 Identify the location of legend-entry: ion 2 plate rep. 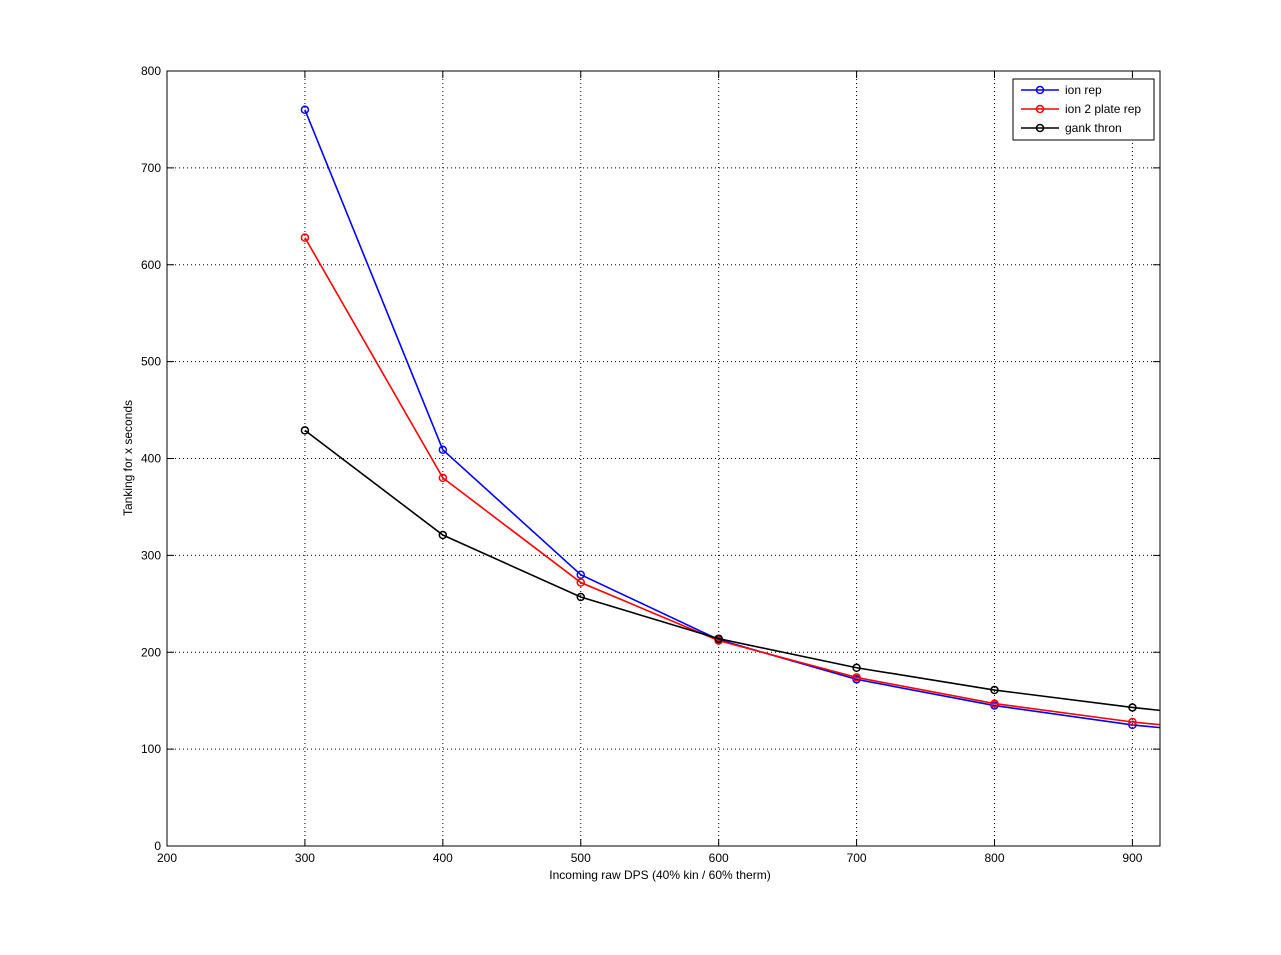
(1081, 109).